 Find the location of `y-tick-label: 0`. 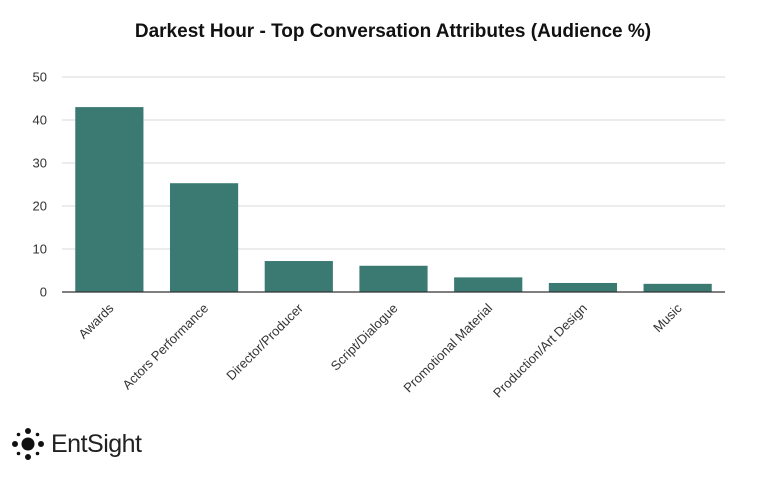

y-tick-label: 0 is located at coordinates (43, 292).